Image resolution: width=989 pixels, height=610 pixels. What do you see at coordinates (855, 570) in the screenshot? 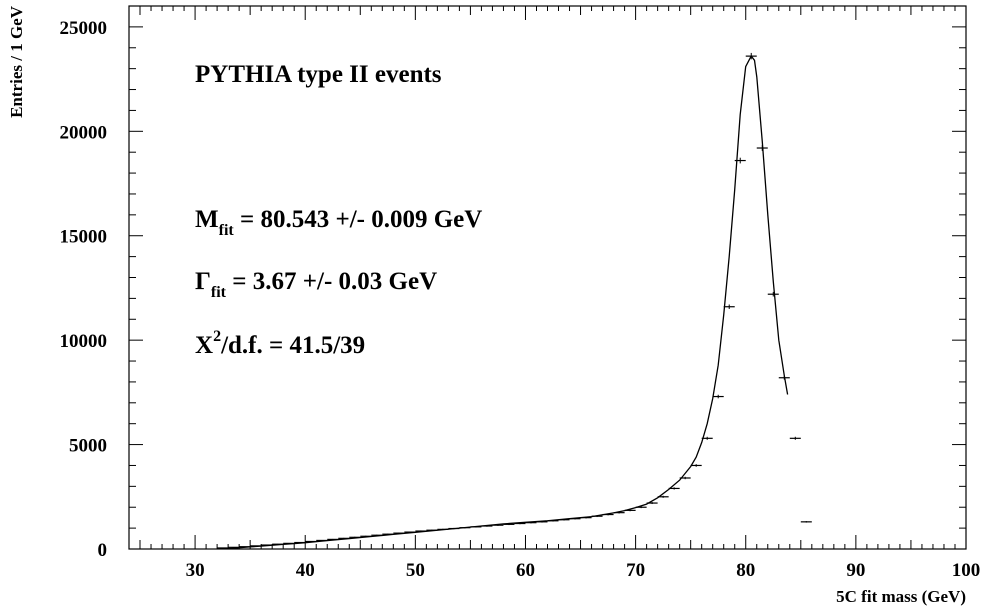
I see `x-tick-label: 90` at bounding box center [855, 570].